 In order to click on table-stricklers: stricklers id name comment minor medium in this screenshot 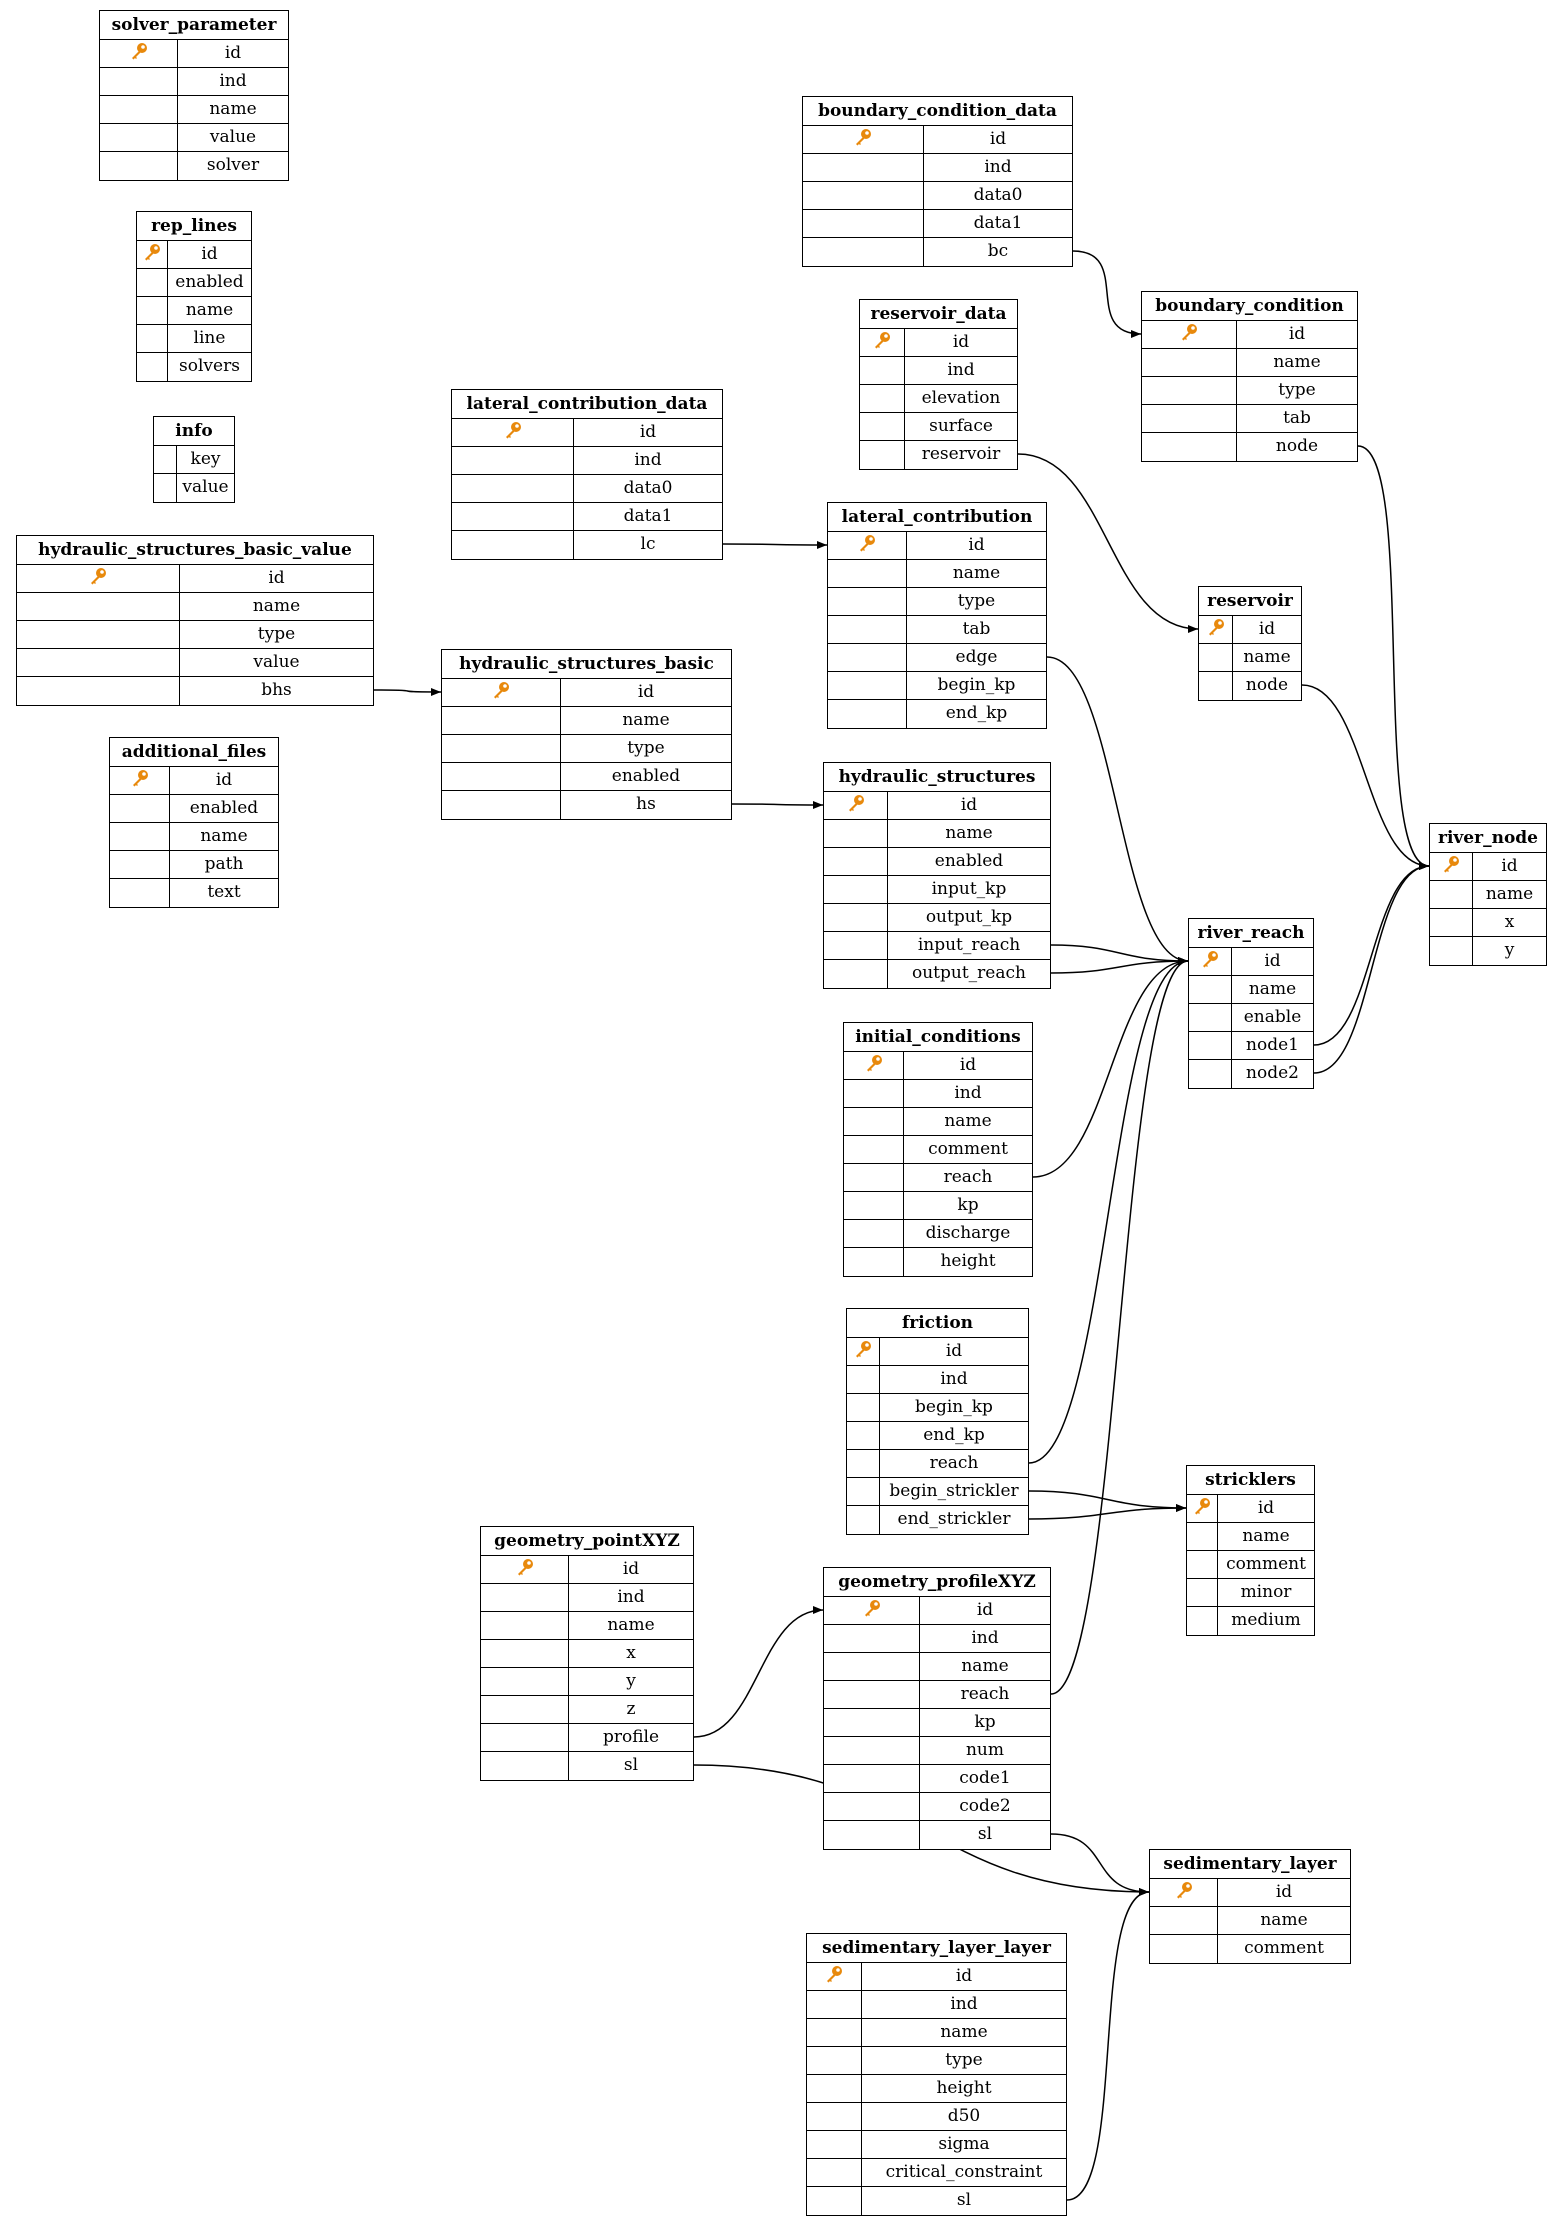, I will do `click(1250, 1550)`.